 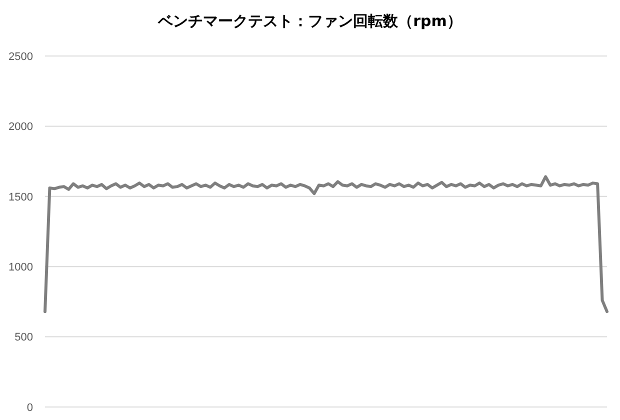 What do you see at coordinates (309, 21) in the screenshot?
I see `chart-title: ベンチマークテスト：ファン回転数（rpm）` at bounding box center [309, 21].